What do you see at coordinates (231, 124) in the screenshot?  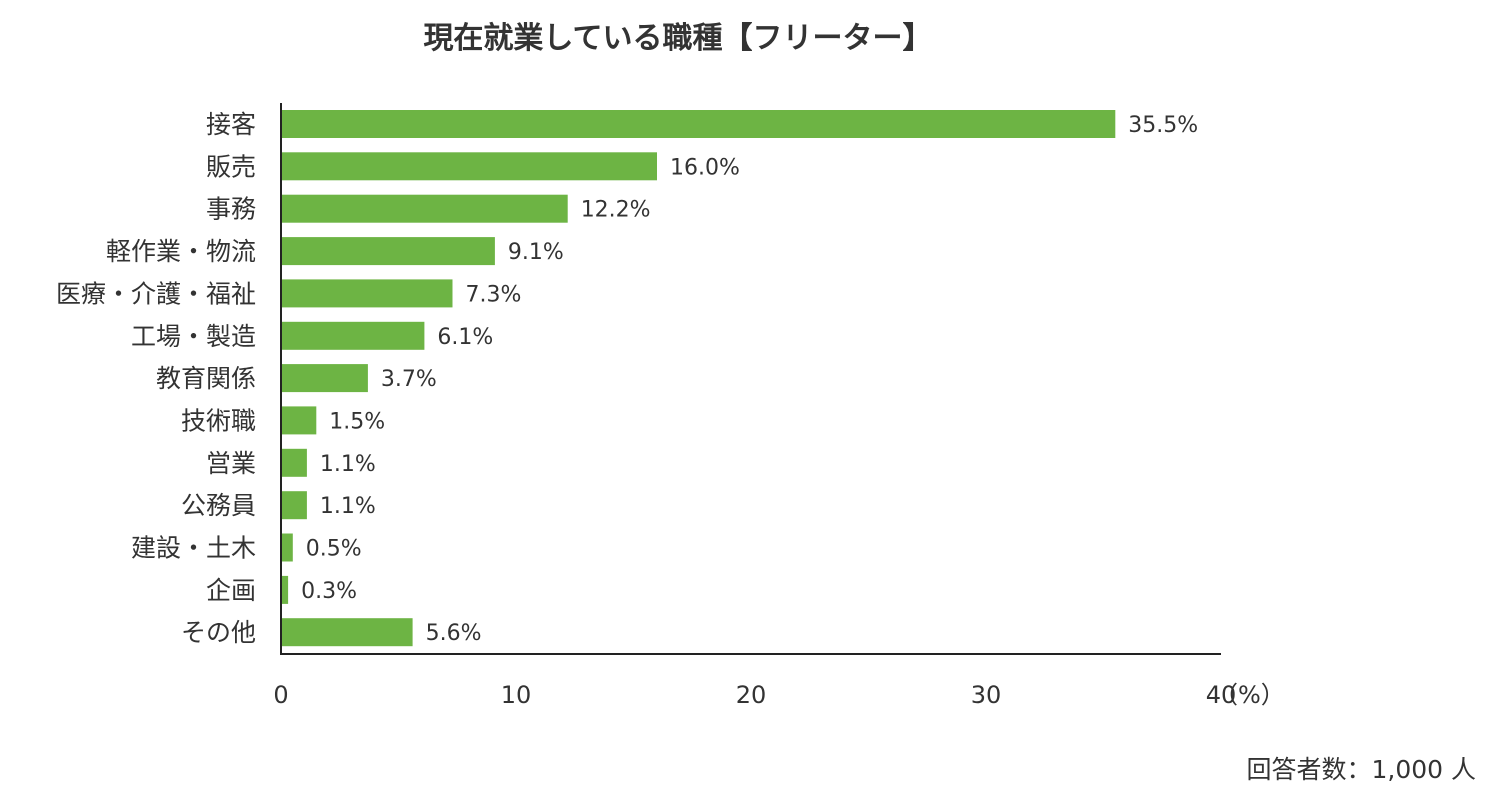 I see `category-label-0: 接客` at bounding box center [231, 124].